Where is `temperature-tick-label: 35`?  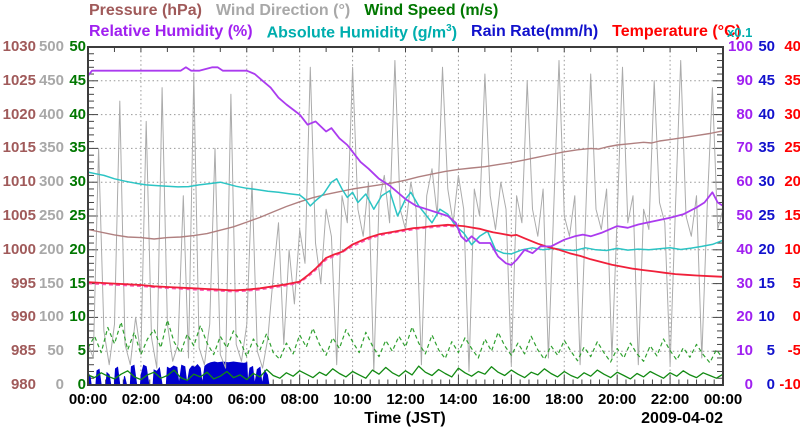
temperature-tick-label: 35 is located at coordinates (792, 80).